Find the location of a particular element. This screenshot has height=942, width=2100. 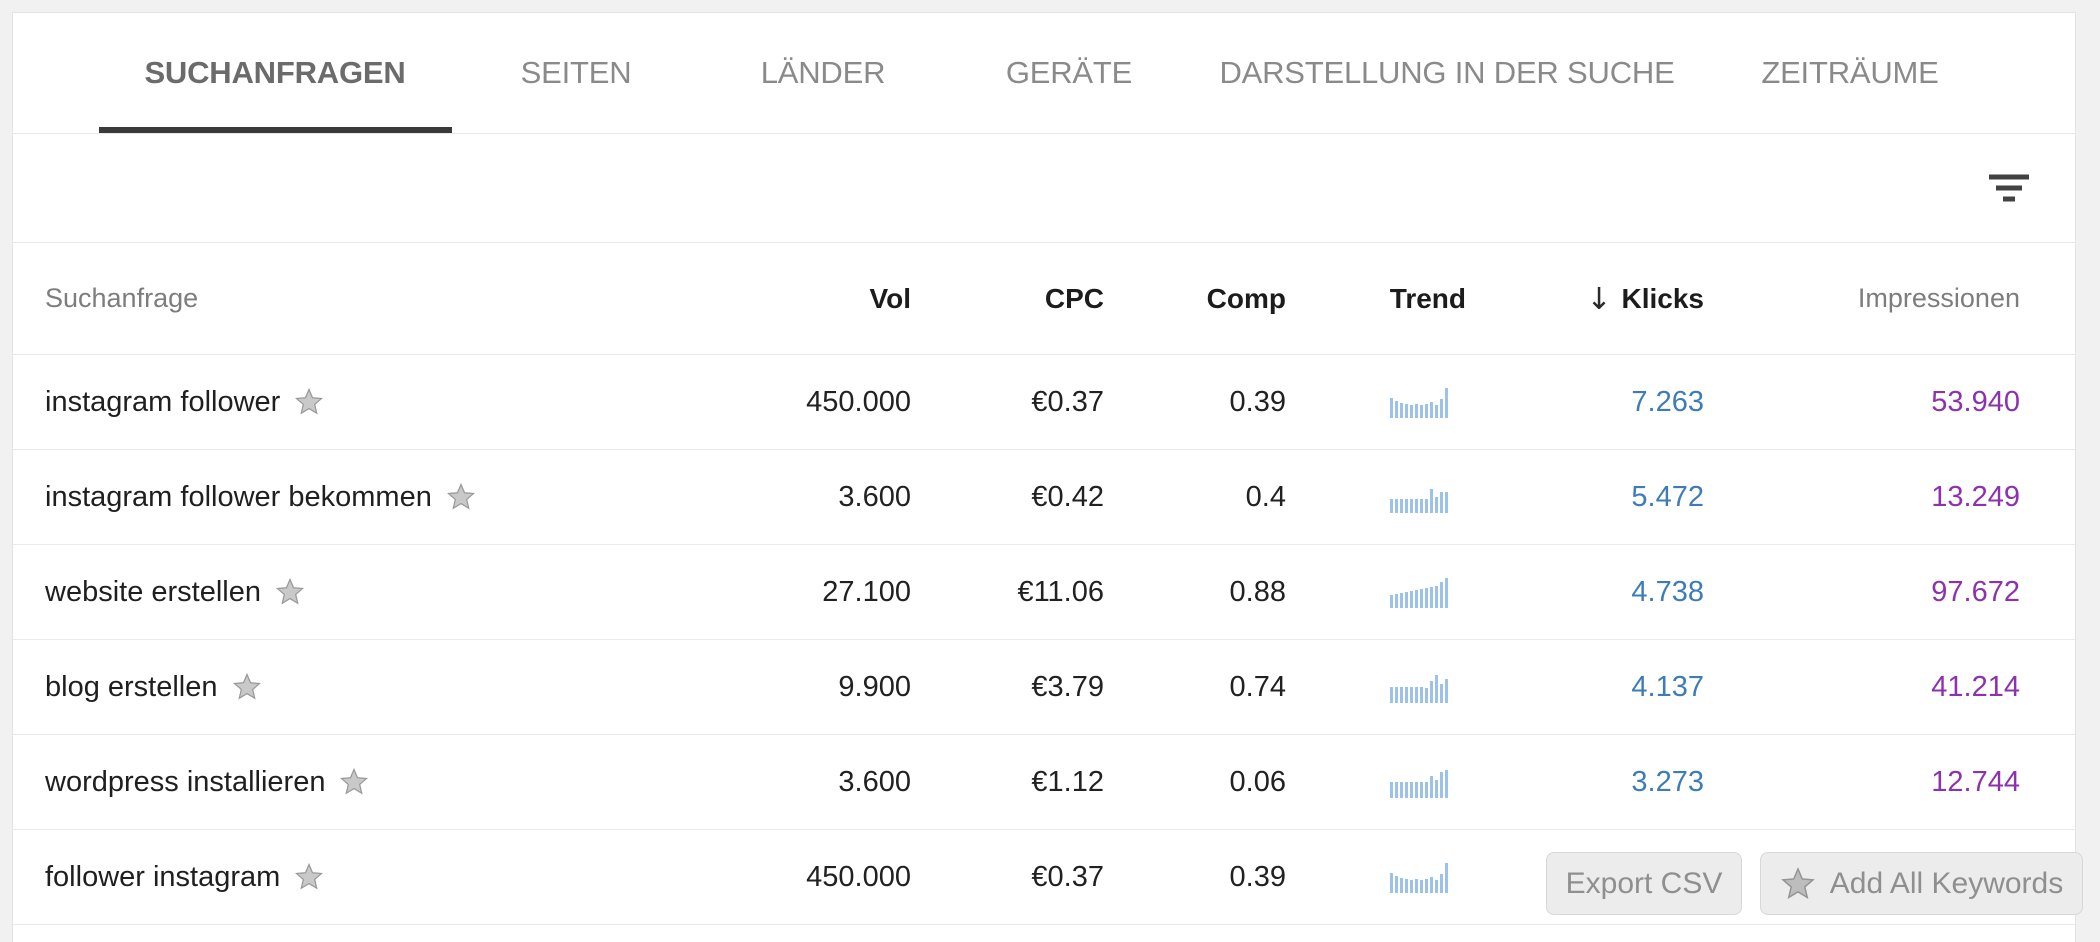

sort-descending-icon: ↓ is located at coordinates (1599, 299).